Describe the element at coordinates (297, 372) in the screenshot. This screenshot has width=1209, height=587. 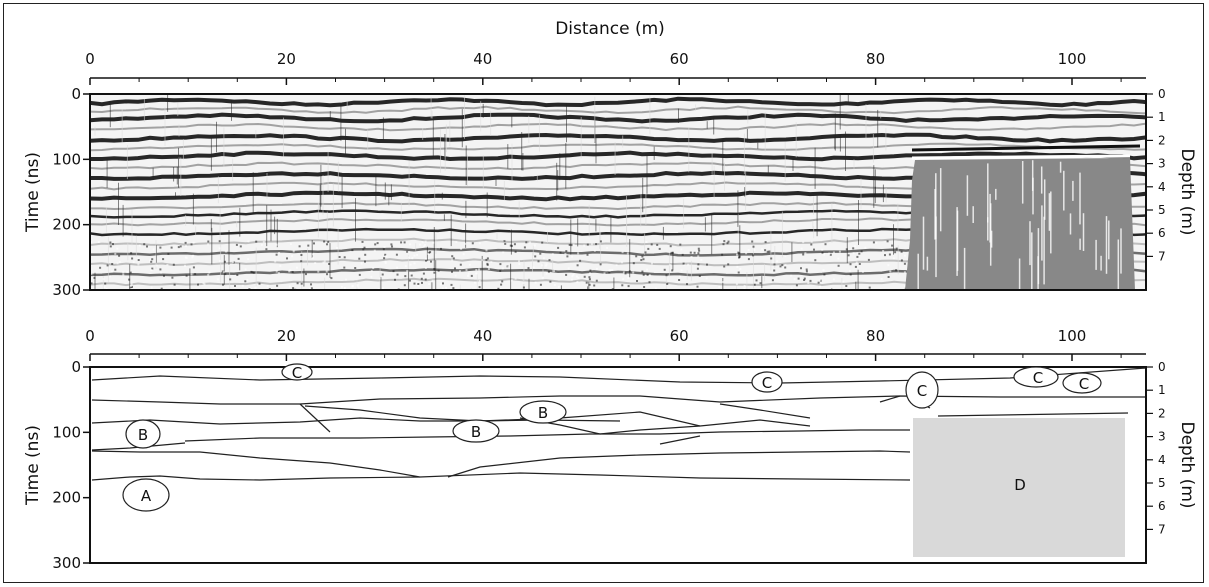
I see `label-c1-ellipse` at that location.